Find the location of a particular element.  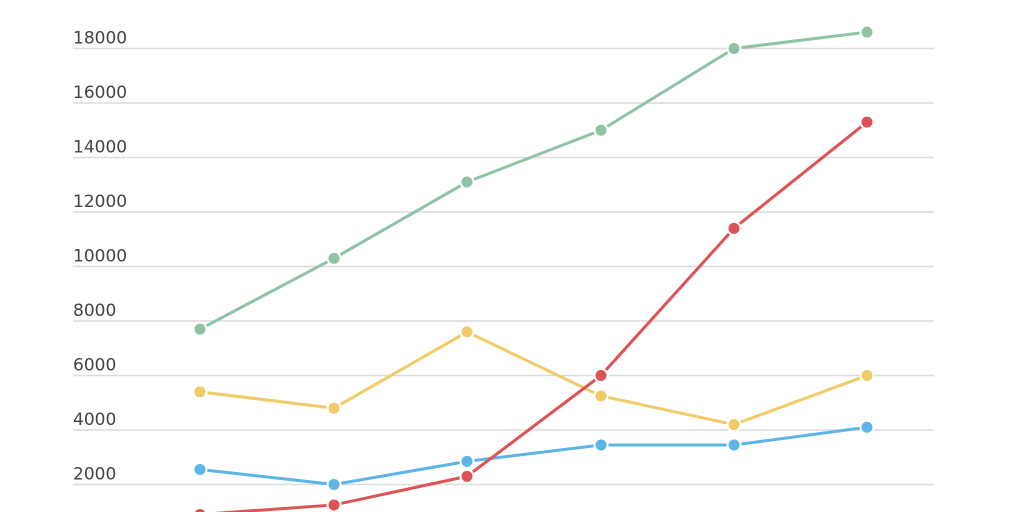

y-tick-label: 18000 is located at coordinates (100, 39).